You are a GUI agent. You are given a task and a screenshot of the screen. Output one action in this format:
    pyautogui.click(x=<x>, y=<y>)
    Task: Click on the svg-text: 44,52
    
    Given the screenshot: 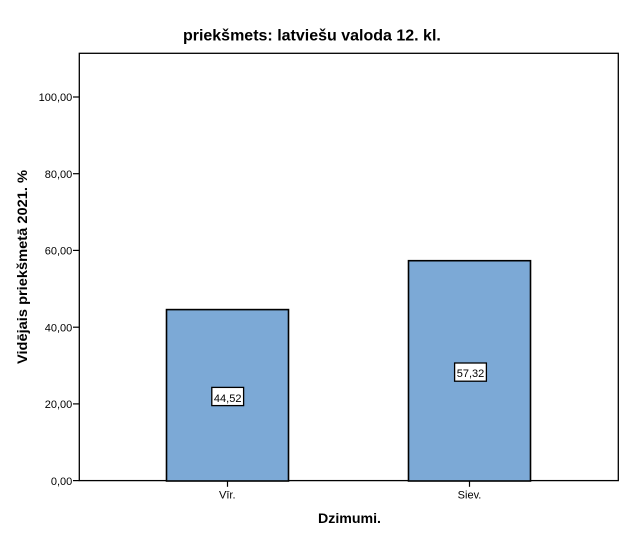 What is the action you would take?
    pyautogui.click(x=228, y=399)
    